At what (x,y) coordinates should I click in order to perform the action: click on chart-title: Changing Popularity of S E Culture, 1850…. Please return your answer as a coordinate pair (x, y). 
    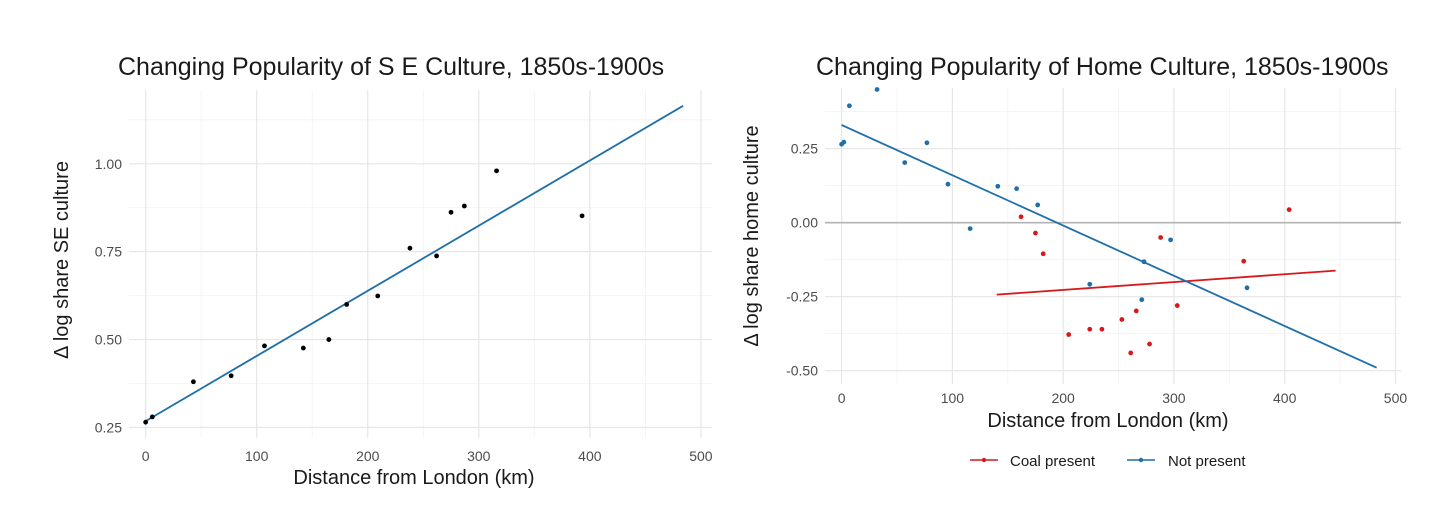
    Looking at the image, I should click on (391, 67).